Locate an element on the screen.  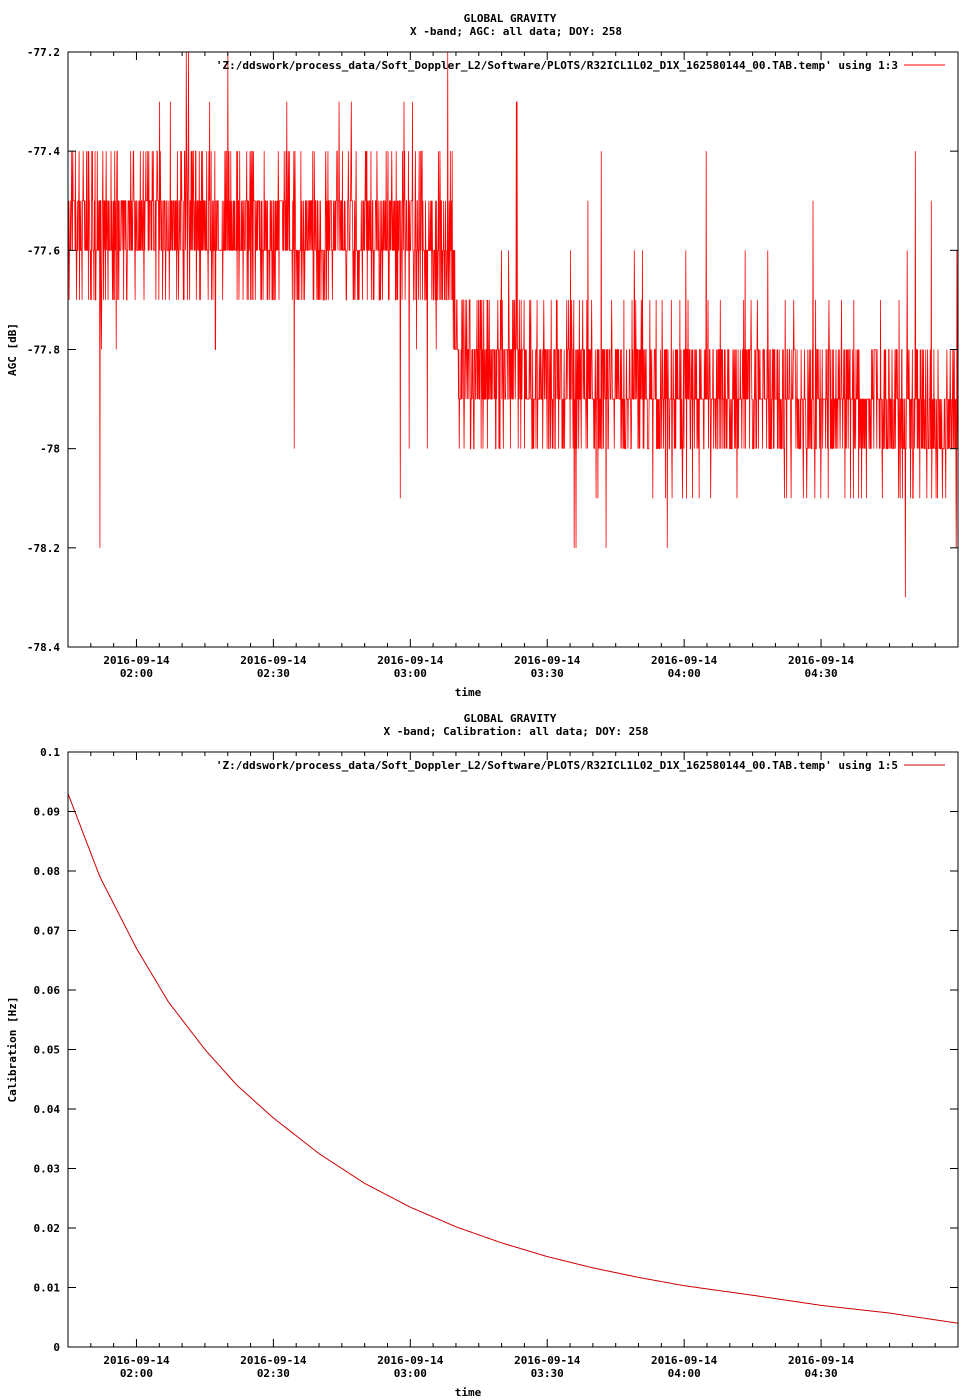
y-tick-label: 0.05 is located at coordinates (47, 1050).